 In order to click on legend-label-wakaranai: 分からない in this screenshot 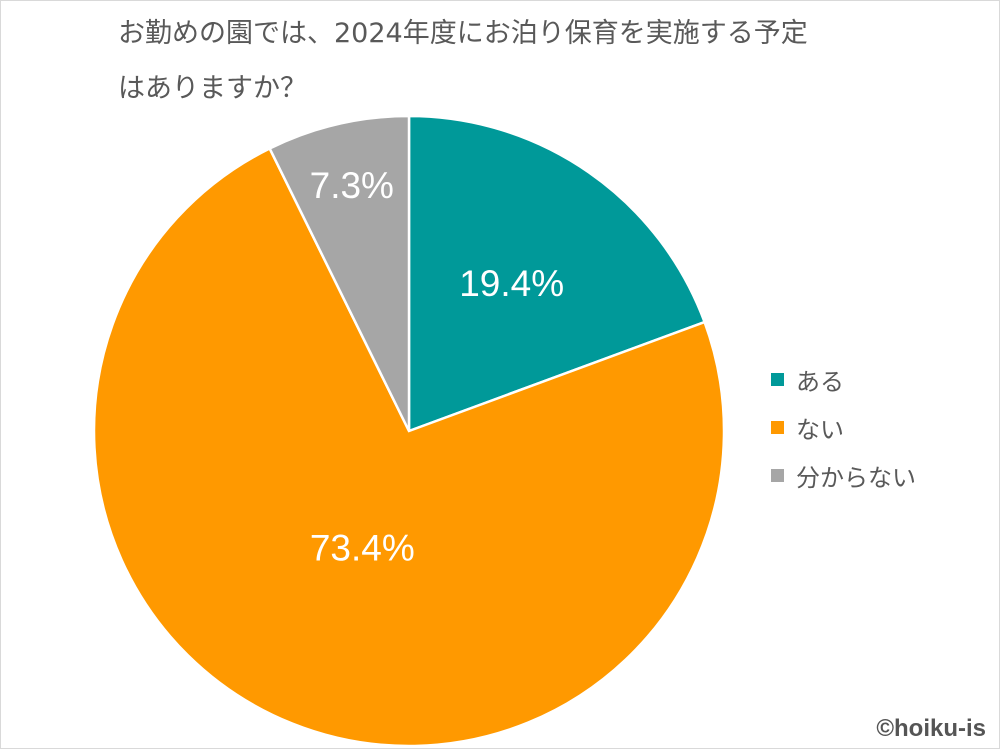, I will do `click(856, 477)`.